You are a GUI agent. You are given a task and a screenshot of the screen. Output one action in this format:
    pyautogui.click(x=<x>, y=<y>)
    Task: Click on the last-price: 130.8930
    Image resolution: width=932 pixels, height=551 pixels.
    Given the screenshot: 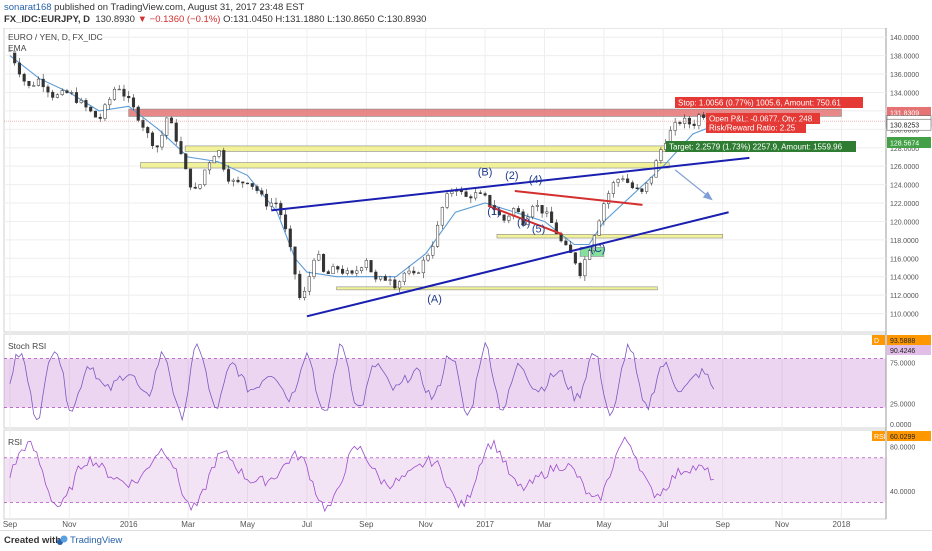 What is the action you would take?
    pyautogui.click(x=115, y=19)
    